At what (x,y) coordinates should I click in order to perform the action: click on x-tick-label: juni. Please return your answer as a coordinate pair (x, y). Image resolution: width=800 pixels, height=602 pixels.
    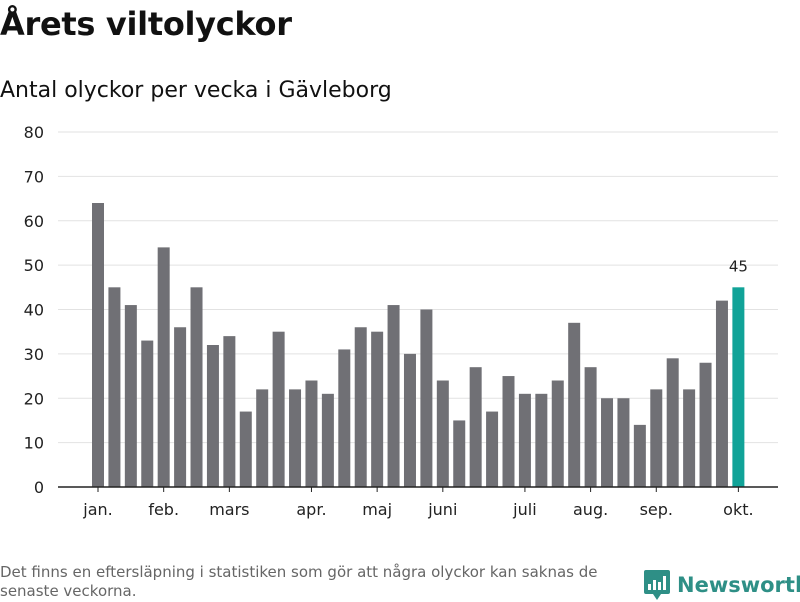
    Looking at the image, I should click on (442, 509).